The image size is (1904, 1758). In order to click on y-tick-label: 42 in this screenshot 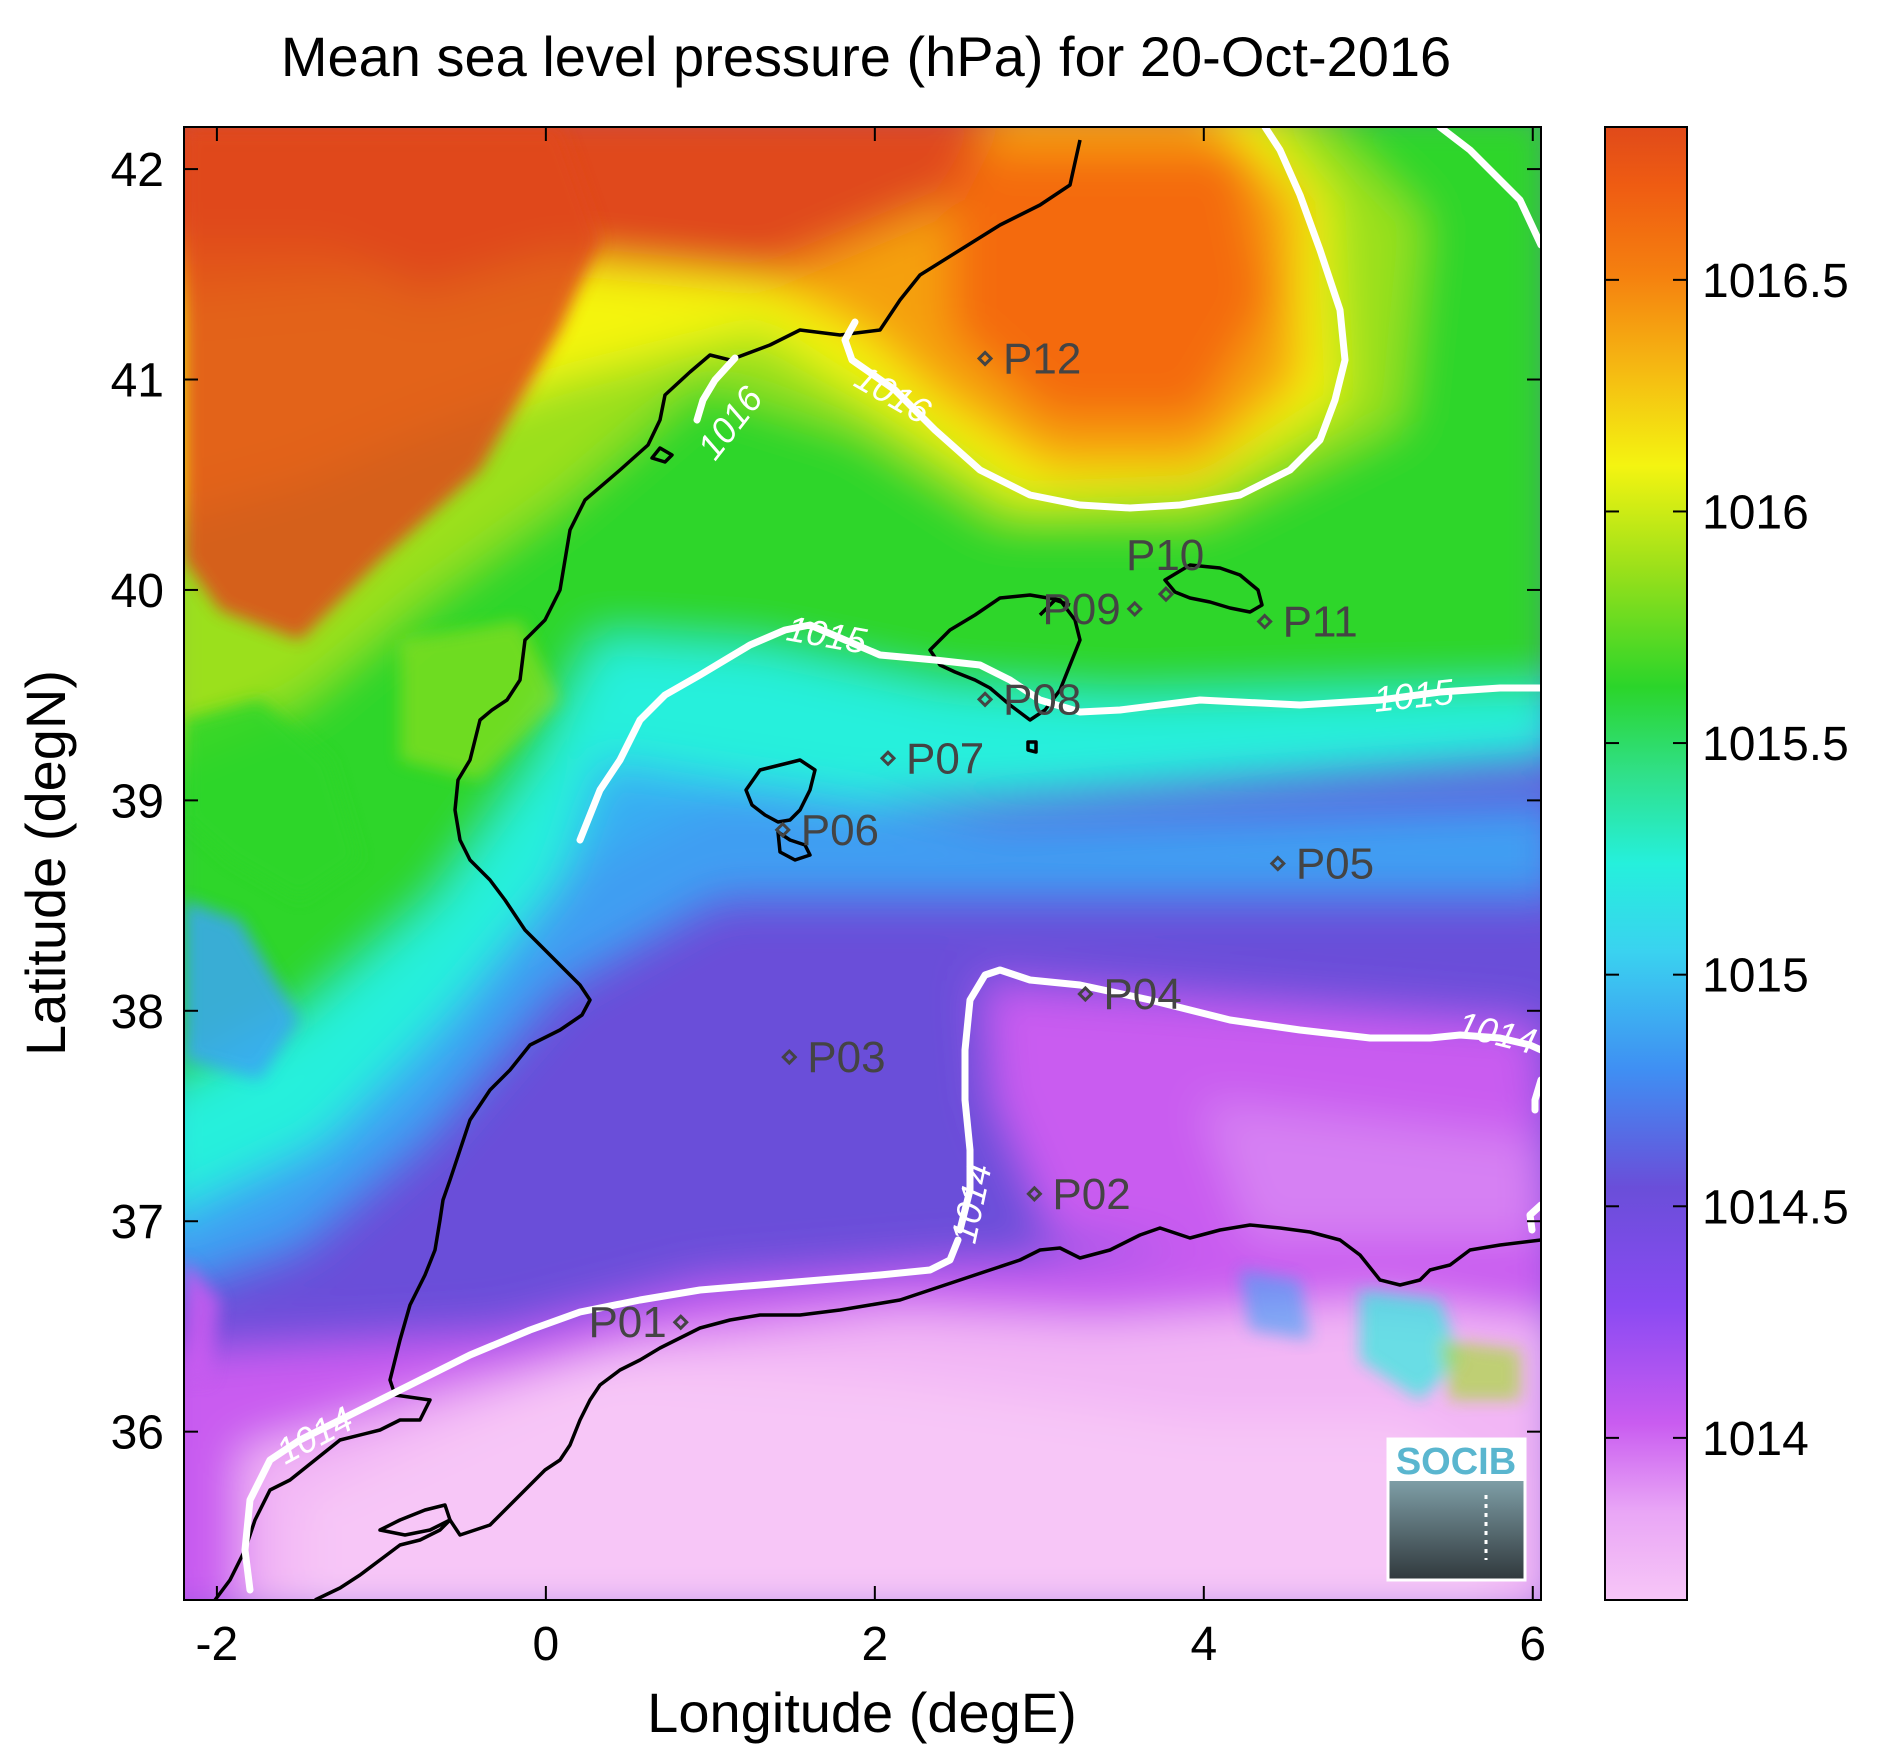, I will do `click(137, 170)`.